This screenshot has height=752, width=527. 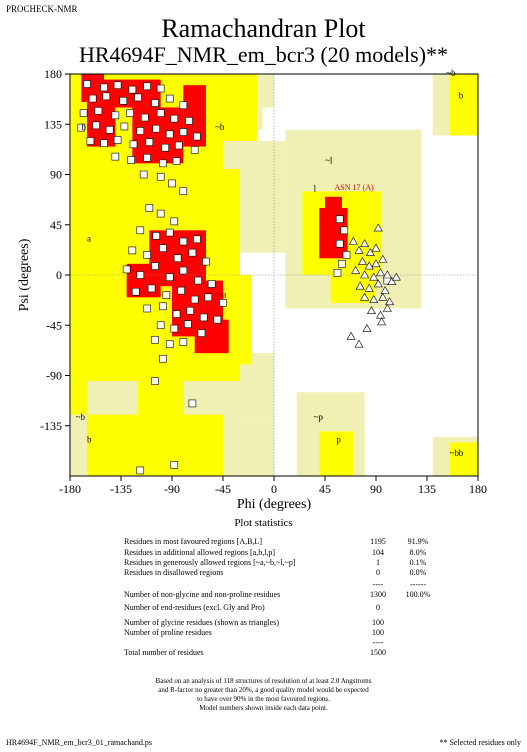 What do you see at coordinates (418, 572) in the screenshot?
I see `stat-percent: 0.0%` at bounding box center [418, 572].